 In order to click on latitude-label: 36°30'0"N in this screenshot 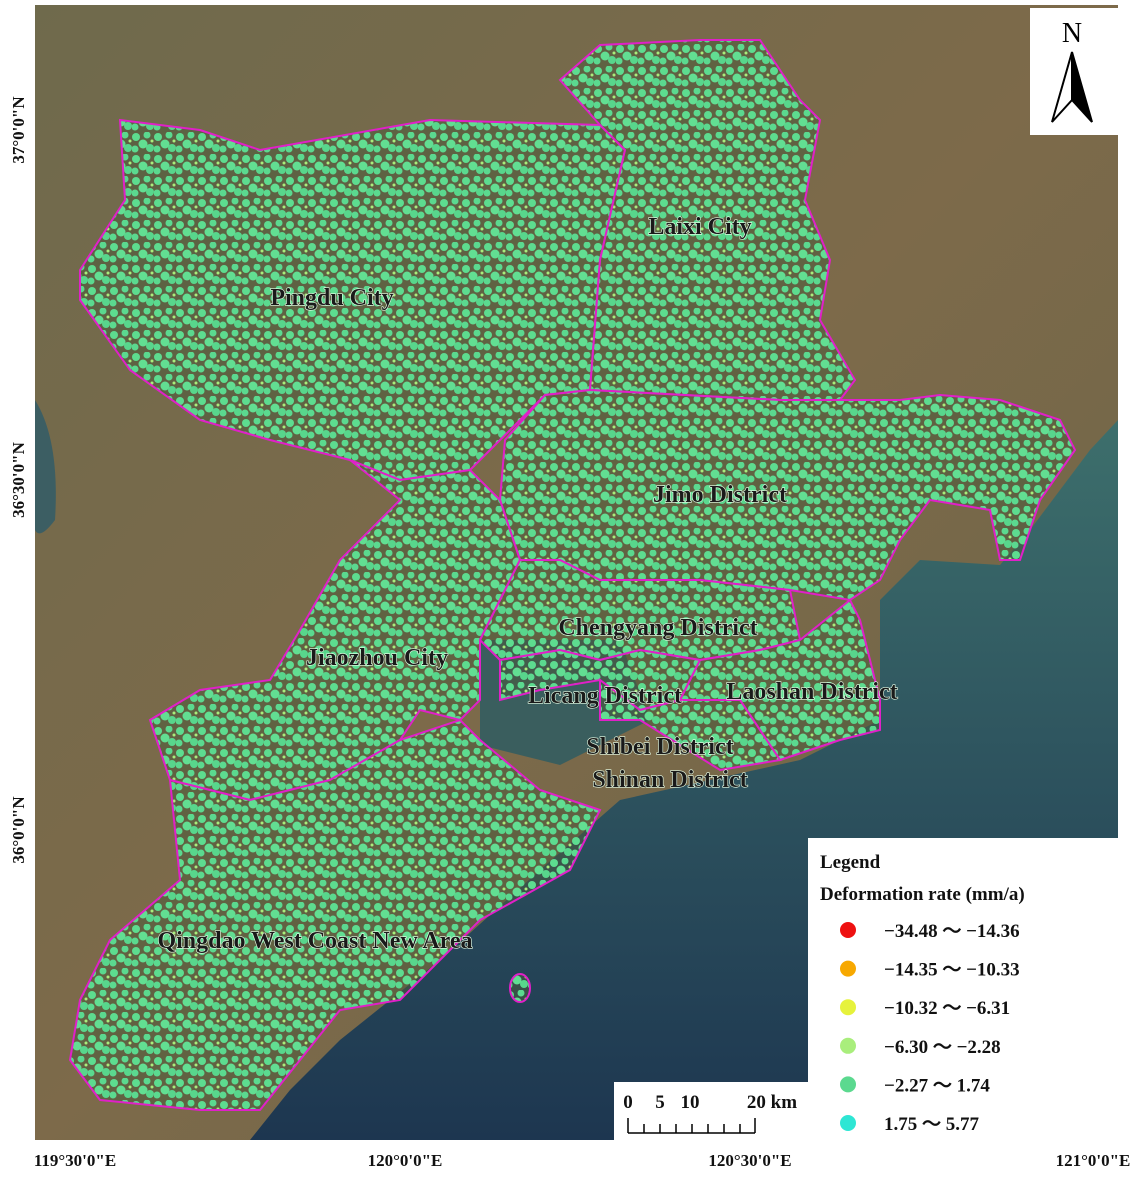, I will do `click(18, 479)`.